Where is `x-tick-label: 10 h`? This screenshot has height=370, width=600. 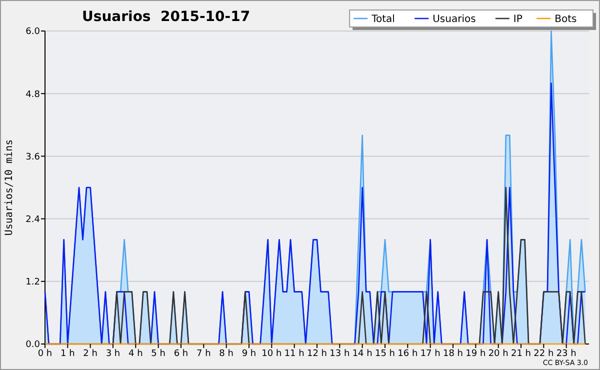
x-tick-label: 10 h is located at coordinates (272, 354).